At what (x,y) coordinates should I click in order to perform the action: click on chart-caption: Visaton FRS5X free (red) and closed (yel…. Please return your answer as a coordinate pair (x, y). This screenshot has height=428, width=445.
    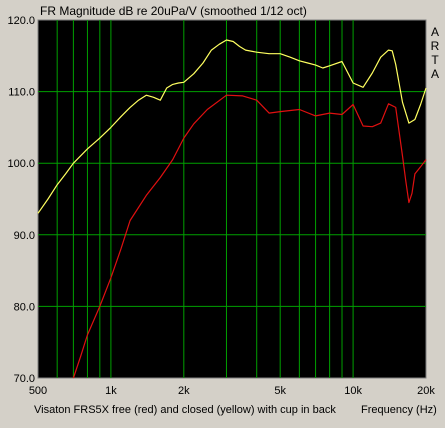
    Looking at the image, I should click on (185, 410).